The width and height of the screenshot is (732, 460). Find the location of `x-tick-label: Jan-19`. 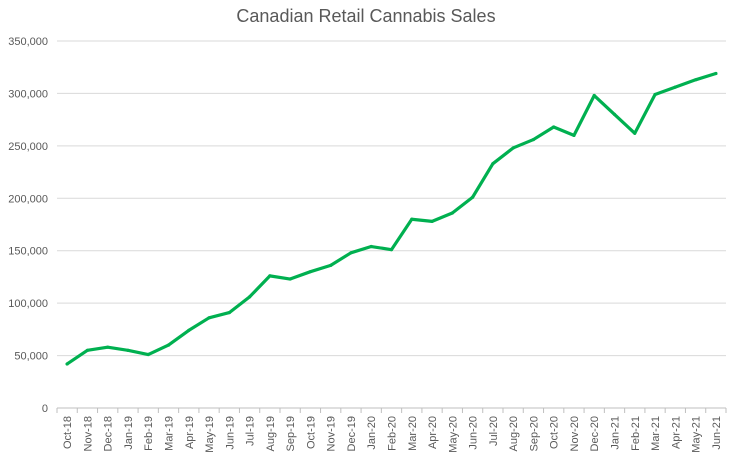

x-tick-label: Jan-19 is located at coordinates (129, 433).